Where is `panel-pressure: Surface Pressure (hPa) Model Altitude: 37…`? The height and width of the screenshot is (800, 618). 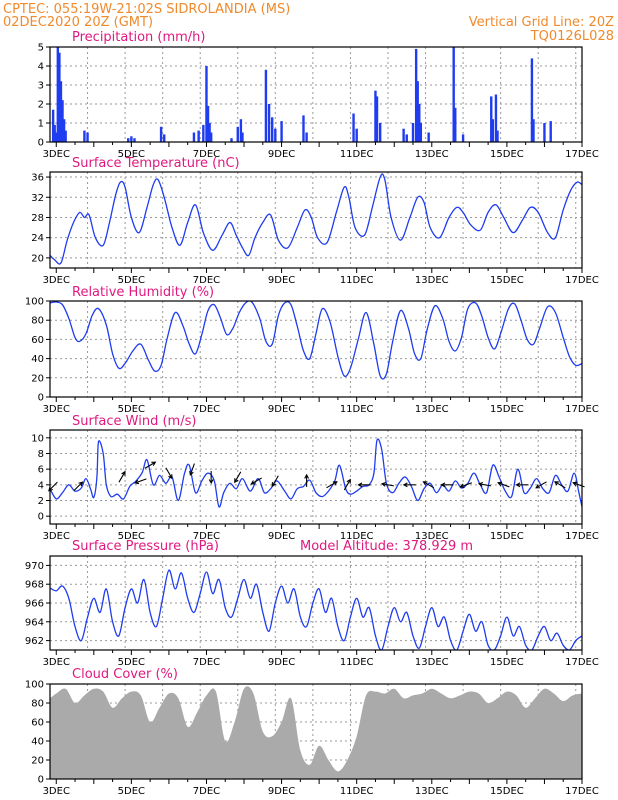 panel-pressure: Surface Pressure (hPa) Model Altitude: 37… is located at coordinates (312, 603).